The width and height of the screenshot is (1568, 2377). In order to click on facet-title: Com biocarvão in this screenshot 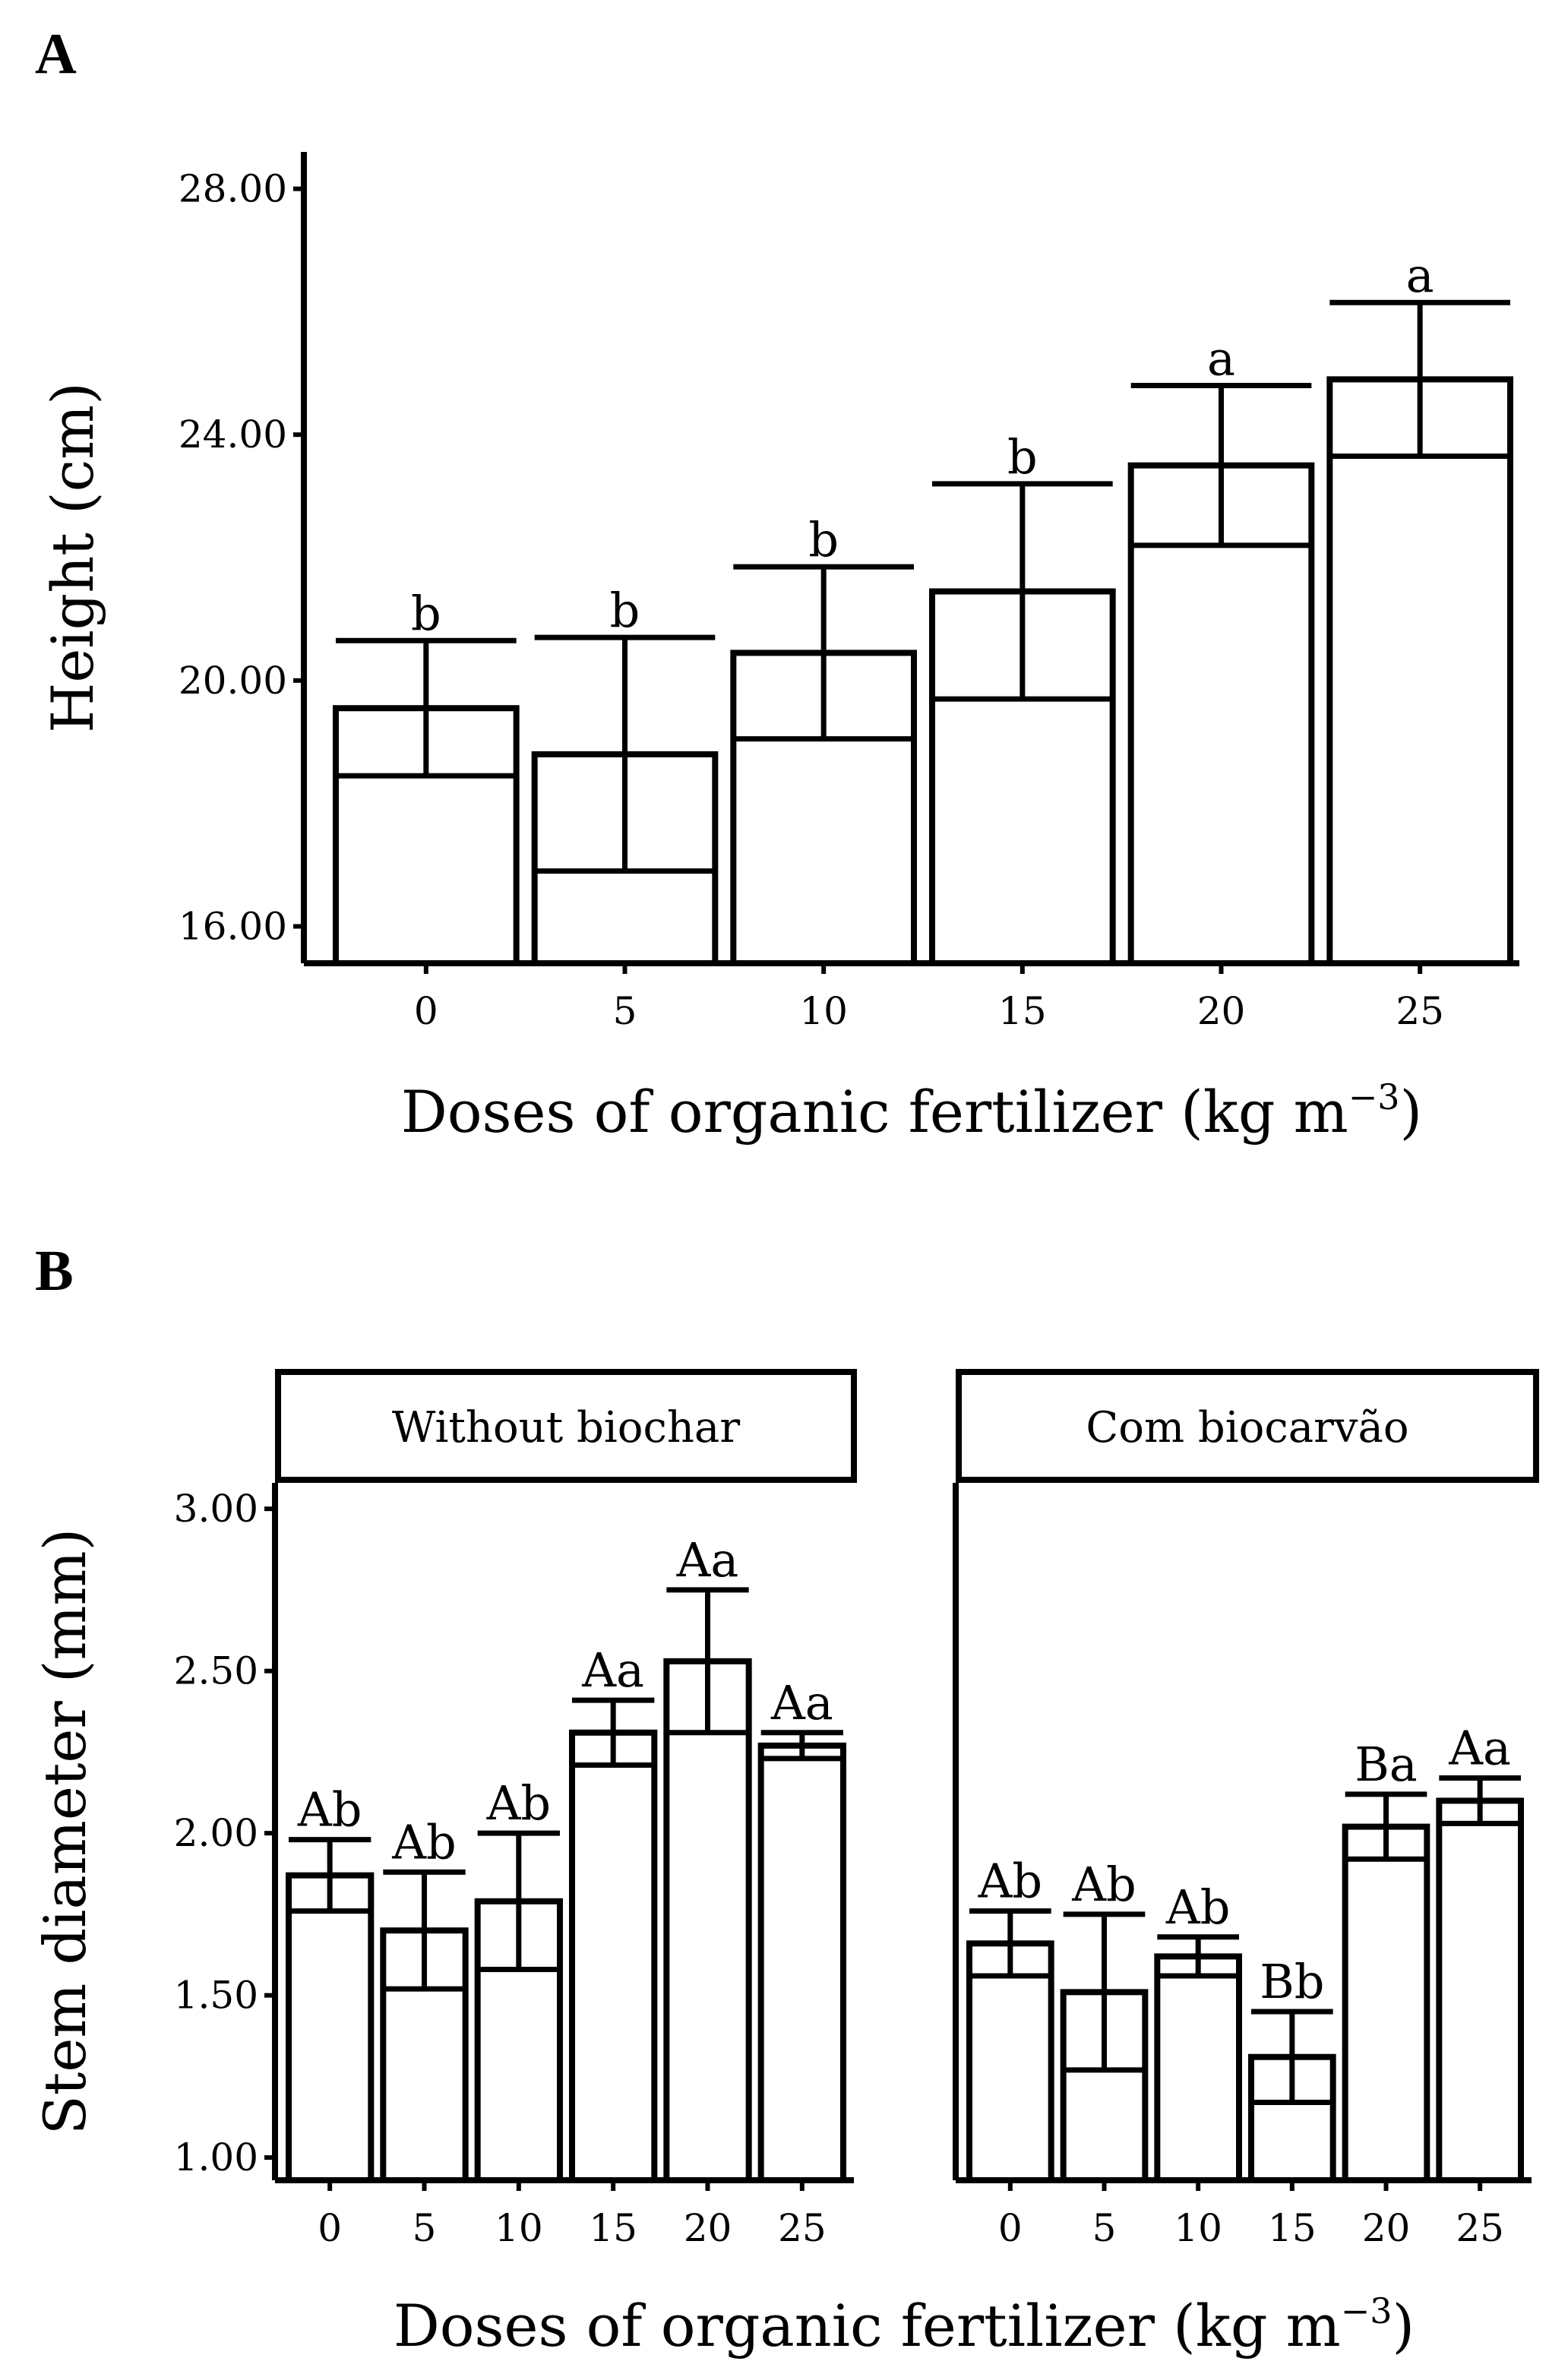, I will do `click(1247, 1428)`.